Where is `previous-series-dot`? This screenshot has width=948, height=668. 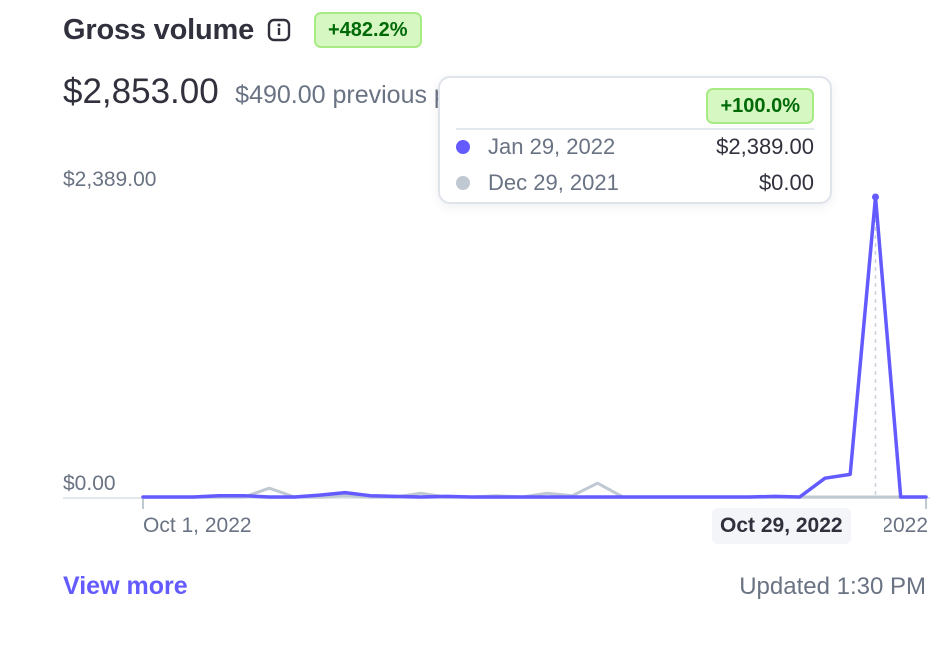
previous-series-dot is located at coordinates (463, 183).